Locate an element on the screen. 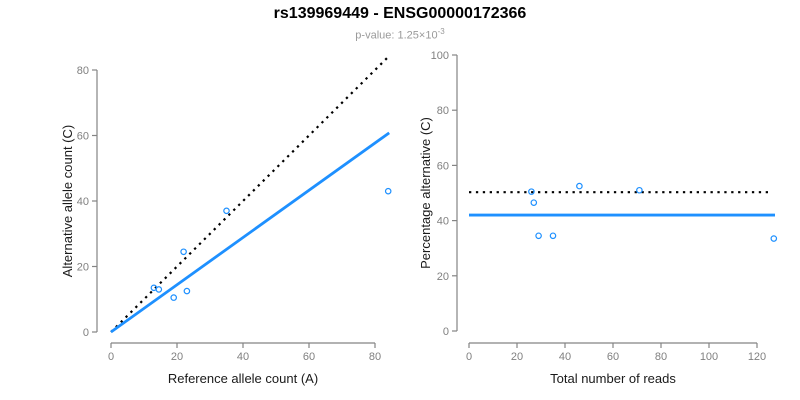  x-tick-label: 100 is located at coordinates (709, 357).